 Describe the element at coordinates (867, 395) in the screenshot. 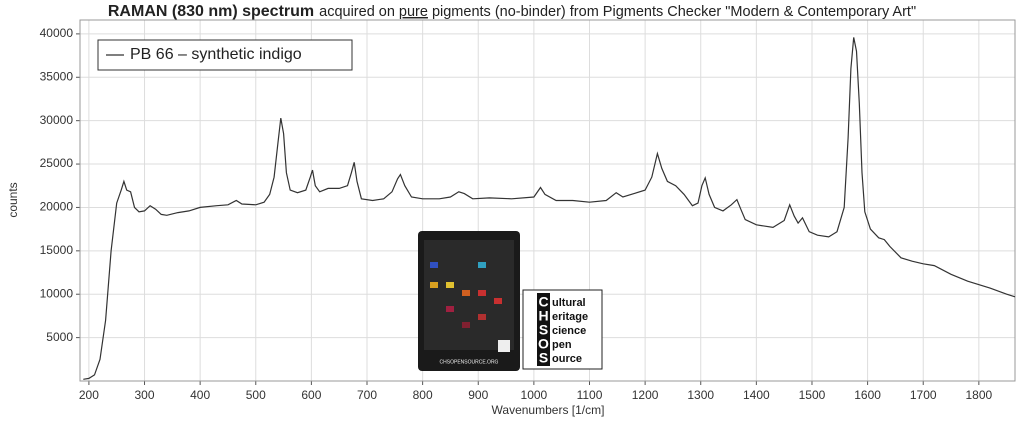

I see `x-tick-label: 1600` at that location.